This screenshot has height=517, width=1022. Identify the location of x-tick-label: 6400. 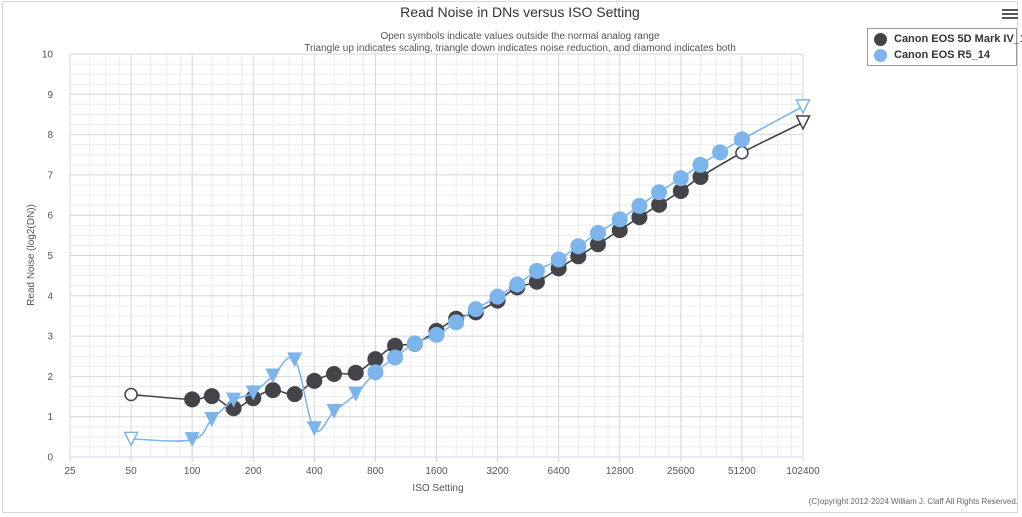
(559, 471).